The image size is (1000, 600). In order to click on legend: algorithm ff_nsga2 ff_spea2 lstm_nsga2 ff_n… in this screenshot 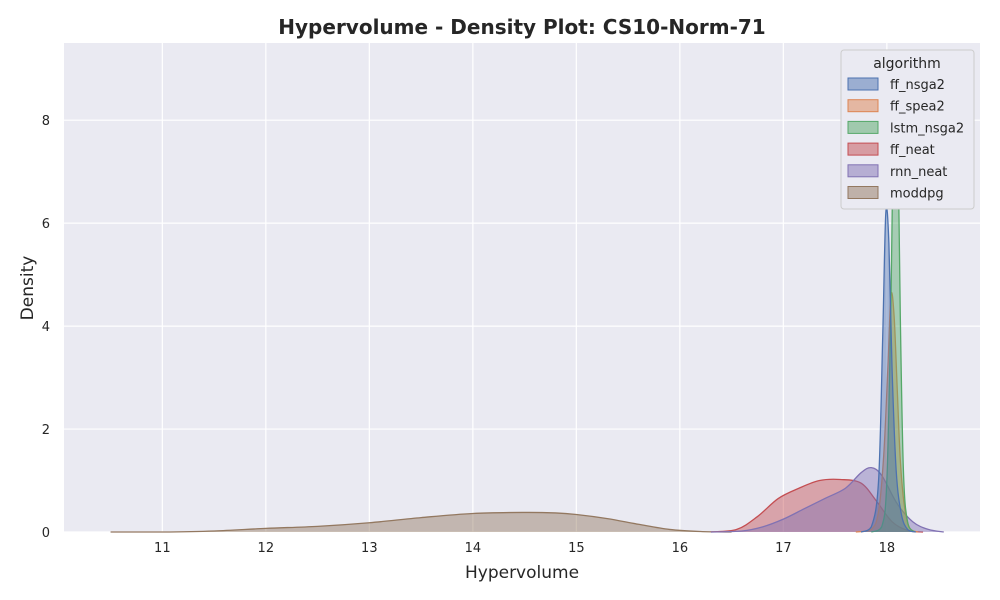, I will do `click(907, 129)`.